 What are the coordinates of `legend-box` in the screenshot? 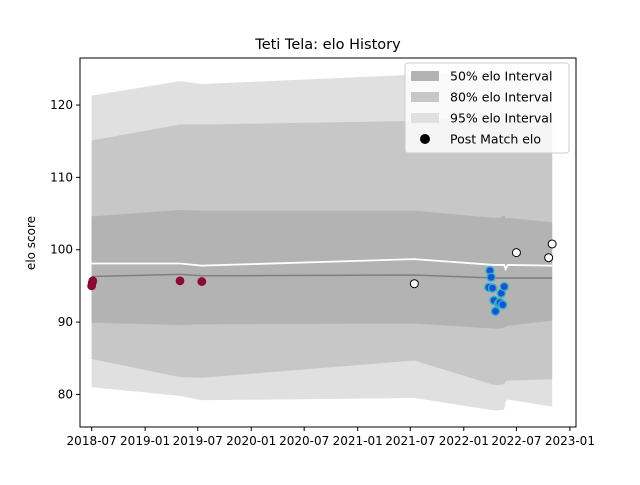 It's located at (487, 108).